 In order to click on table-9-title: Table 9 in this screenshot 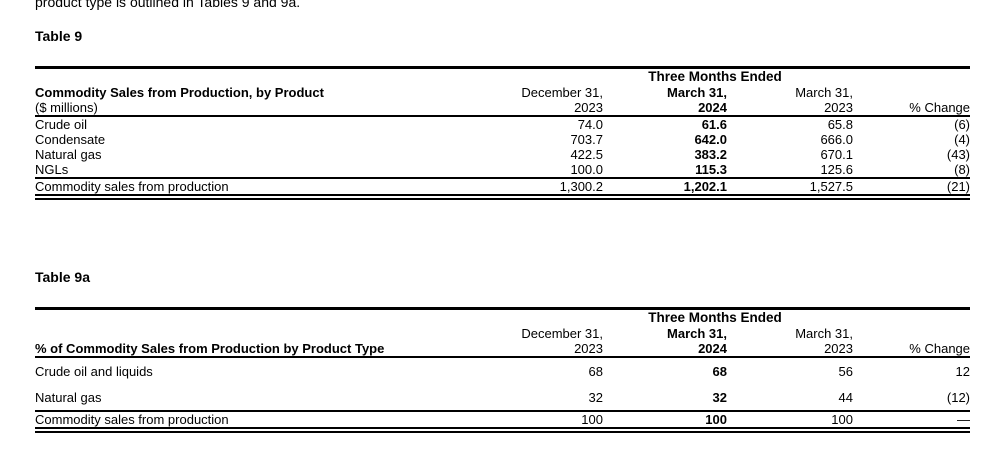, I will do `click(59, 36)`.